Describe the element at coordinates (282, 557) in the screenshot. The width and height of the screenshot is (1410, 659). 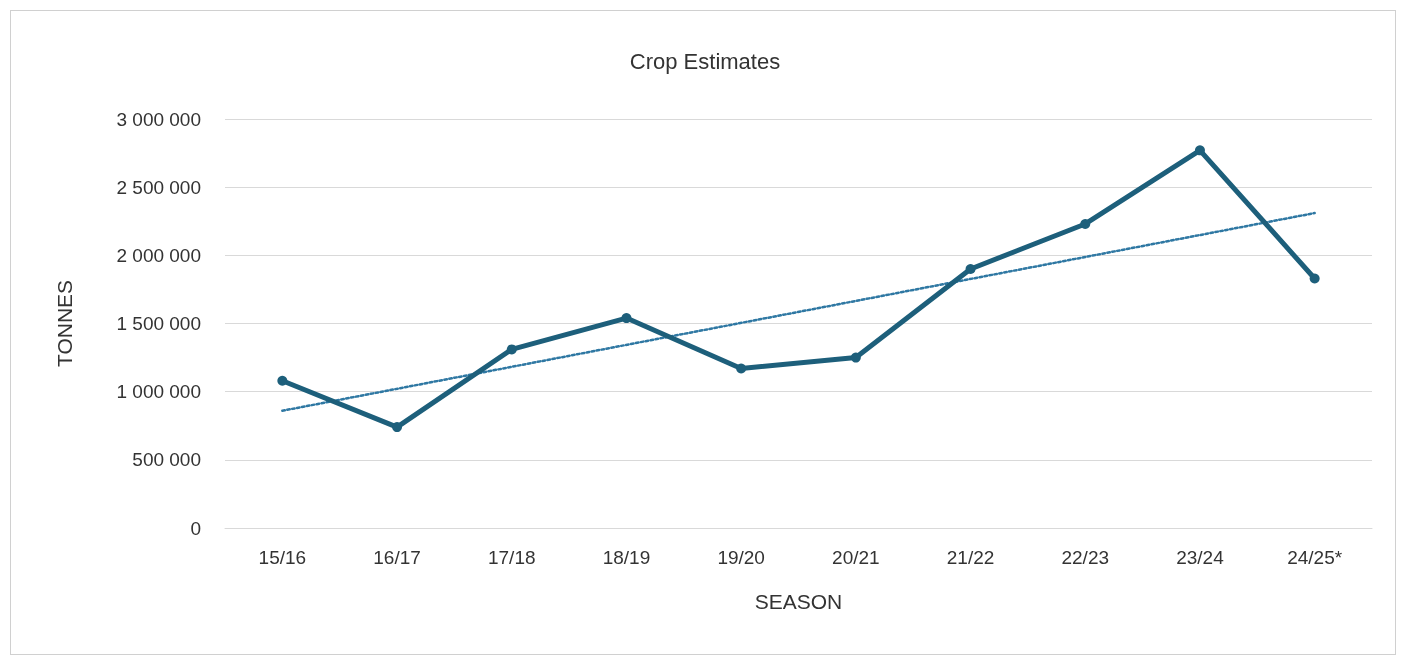
I see `x-tick-label: 15/16` at that location.